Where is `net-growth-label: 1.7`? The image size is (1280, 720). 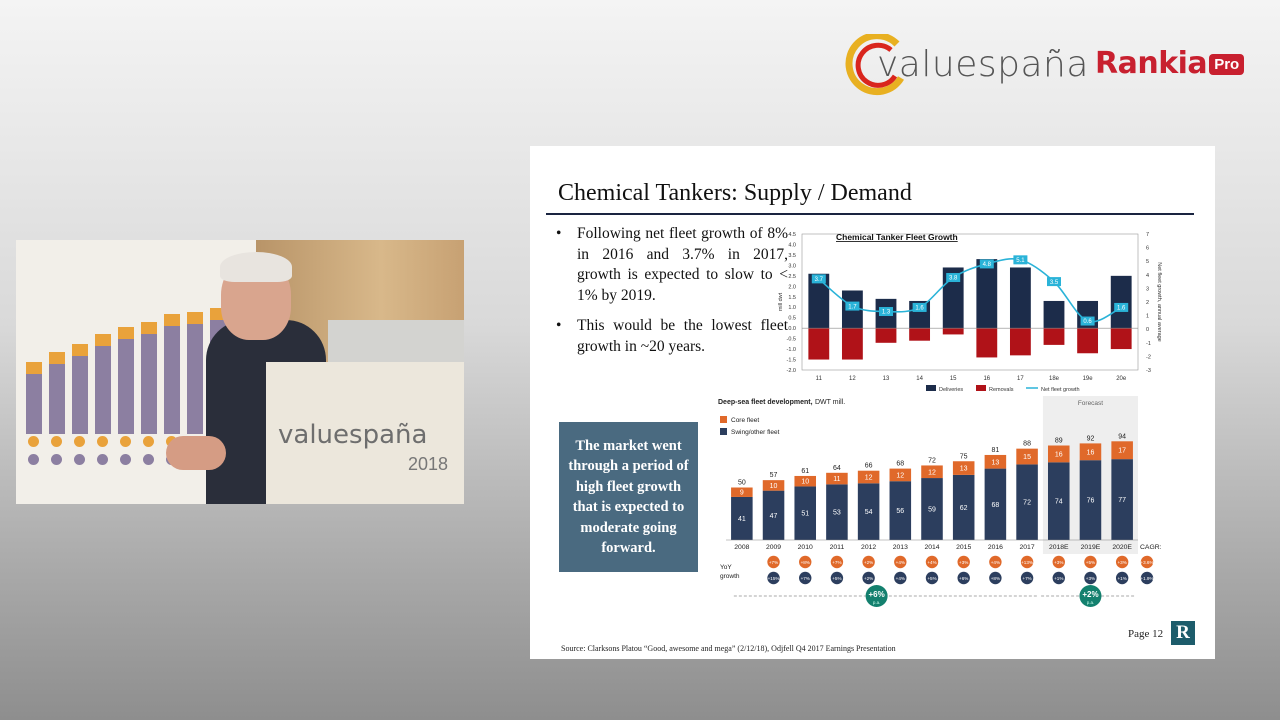
net-growth-label: 1.7 is located at coordinates (852, 307).